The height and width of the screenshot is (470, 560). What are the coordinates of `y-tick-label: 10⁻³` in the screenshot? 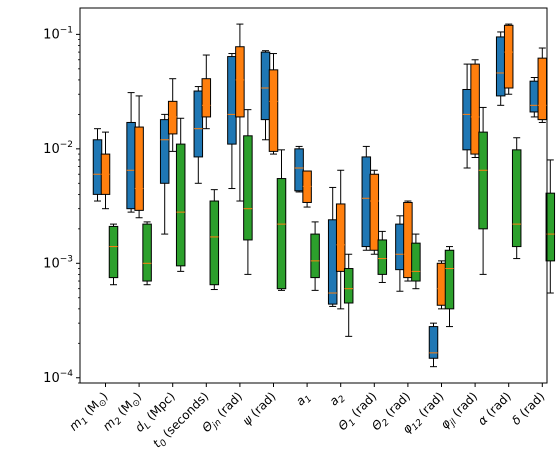 It's located at (58, 262).